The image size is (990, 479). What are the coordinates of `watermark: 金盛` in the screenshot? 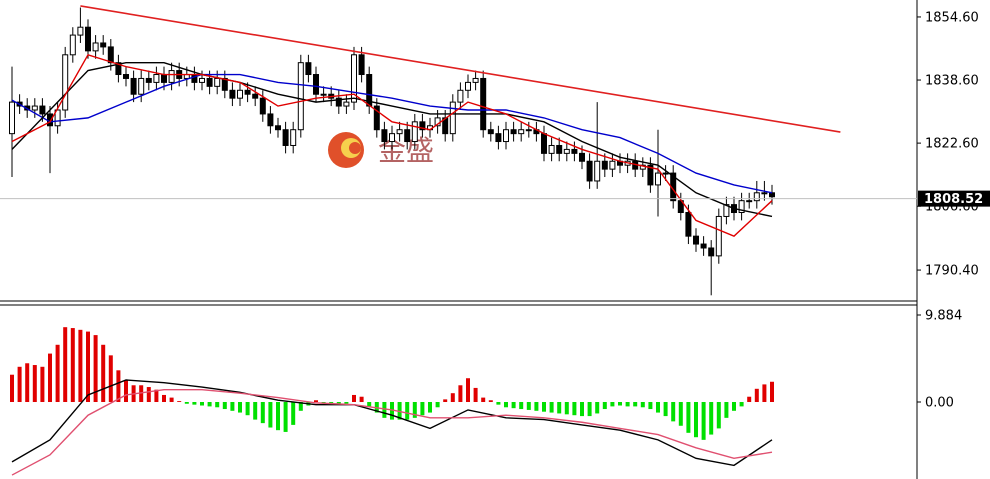 It's located at (381, 150).